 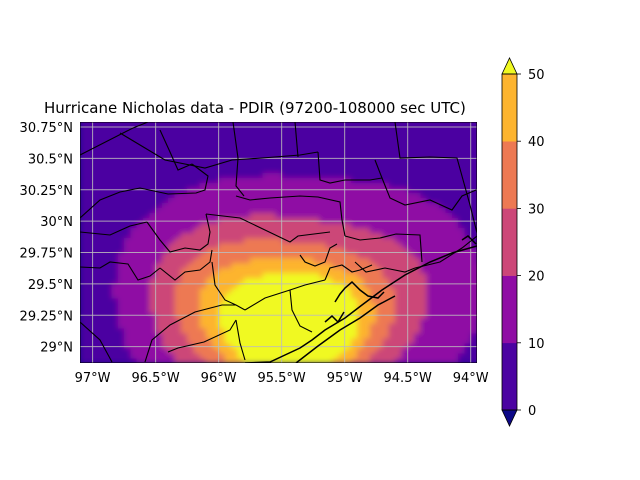 What do you see at coordinates (360, 299) in the screenshot?
I see `coastline` at bounding box center [360, 299].